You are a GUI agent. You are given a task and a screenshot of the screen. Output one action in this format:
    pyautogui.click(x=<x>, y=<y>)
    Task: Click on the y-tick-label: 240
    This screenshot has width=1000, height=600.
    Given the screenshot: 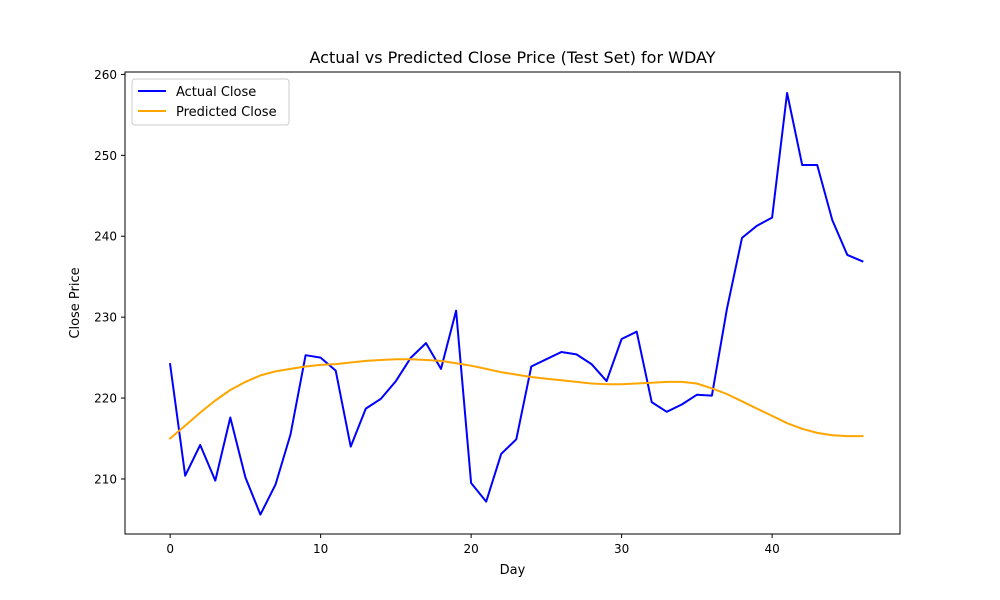 What is the action you would take?
    pyautogui.click(x=105, y=237)
    